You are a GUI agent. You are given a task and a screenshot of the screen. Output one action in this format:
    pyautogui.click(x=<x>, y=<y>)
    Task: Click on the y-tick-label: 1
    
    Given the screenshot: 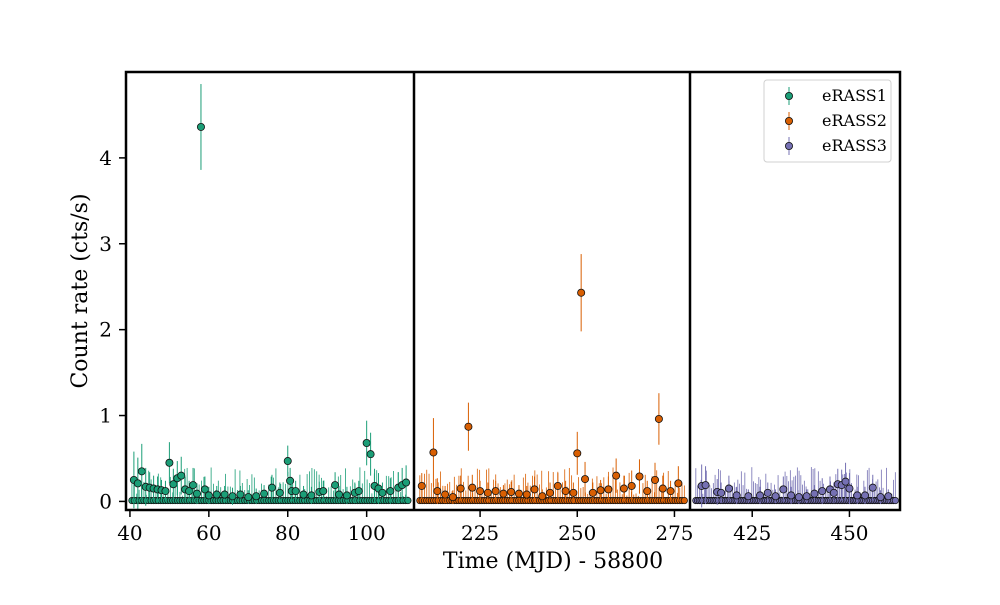 What is the action you would take?
    pyautogui.click(x=105, y=416)
    